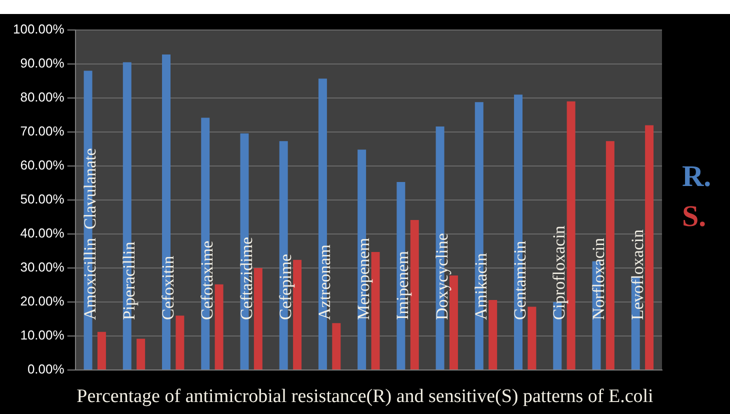 This screenshot has width=730, height=414. What do you see at coordinates (42, 335) in the screenshot?
I see `y-tick-label: 10.00%` at bounding box center [42, 335].